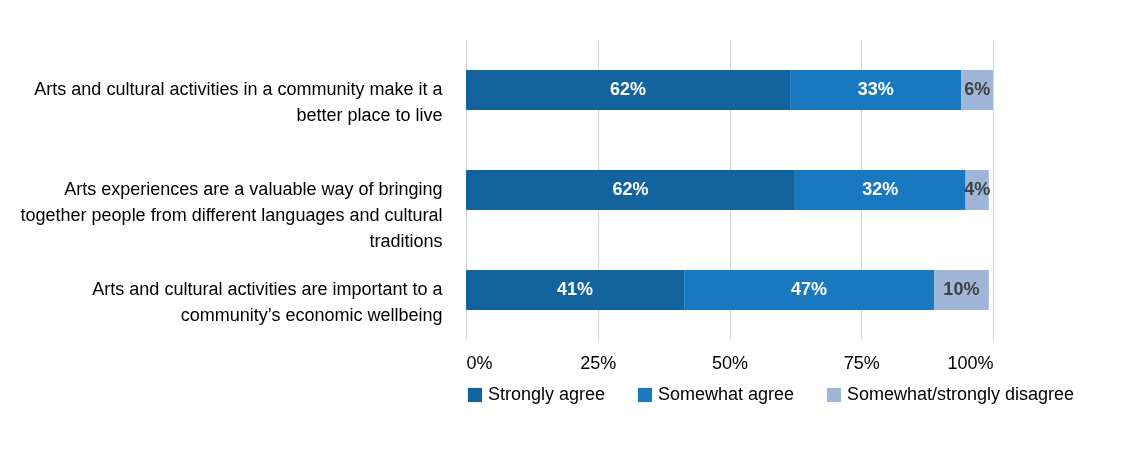 This screenshot has width=1143, height=460. I want to click on legend-label: Strongly agree, so click(547, 394).